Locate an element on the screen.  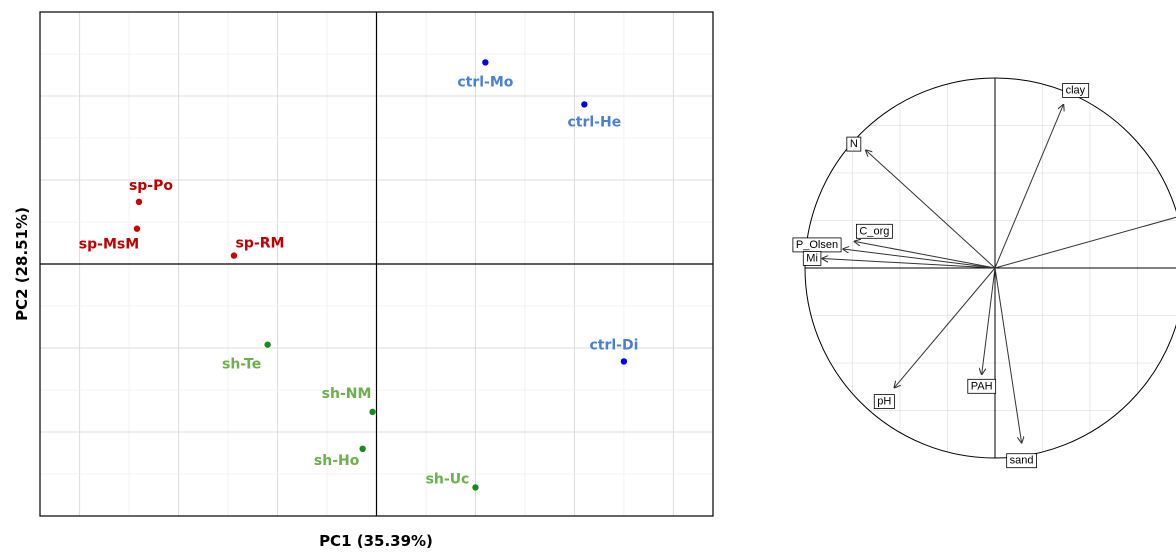
data-point-sh-Uc is located at coordinates (475, 487).